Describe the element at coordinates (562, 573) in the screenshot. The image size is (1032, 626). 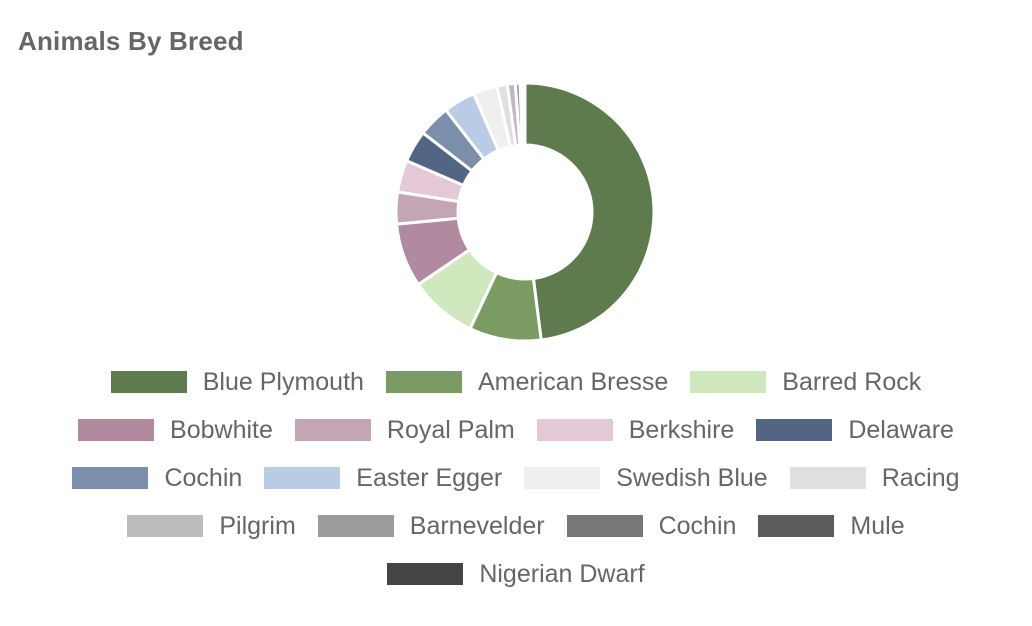
I see `legend-label: Nigerian Dwarf` at that location.